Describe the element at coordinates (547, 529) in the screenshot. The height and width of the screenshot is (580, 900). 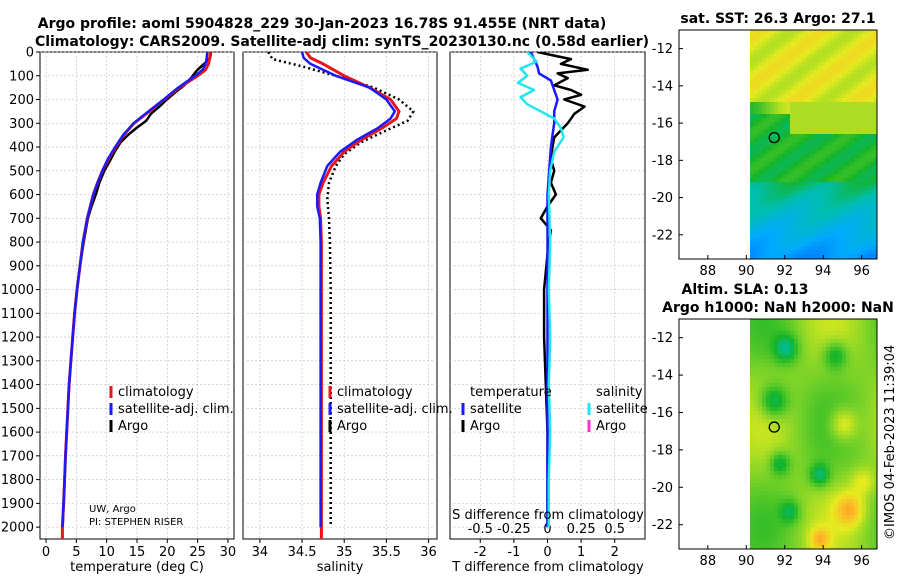
I see `secondary-x-tick-label: 0` at that location.